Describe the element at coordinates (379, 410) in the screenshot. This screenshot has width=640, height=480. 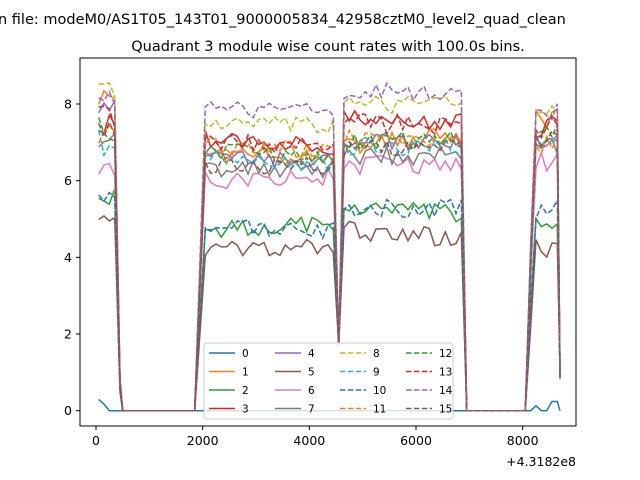
I see `legend-label-11: 11` at that location.